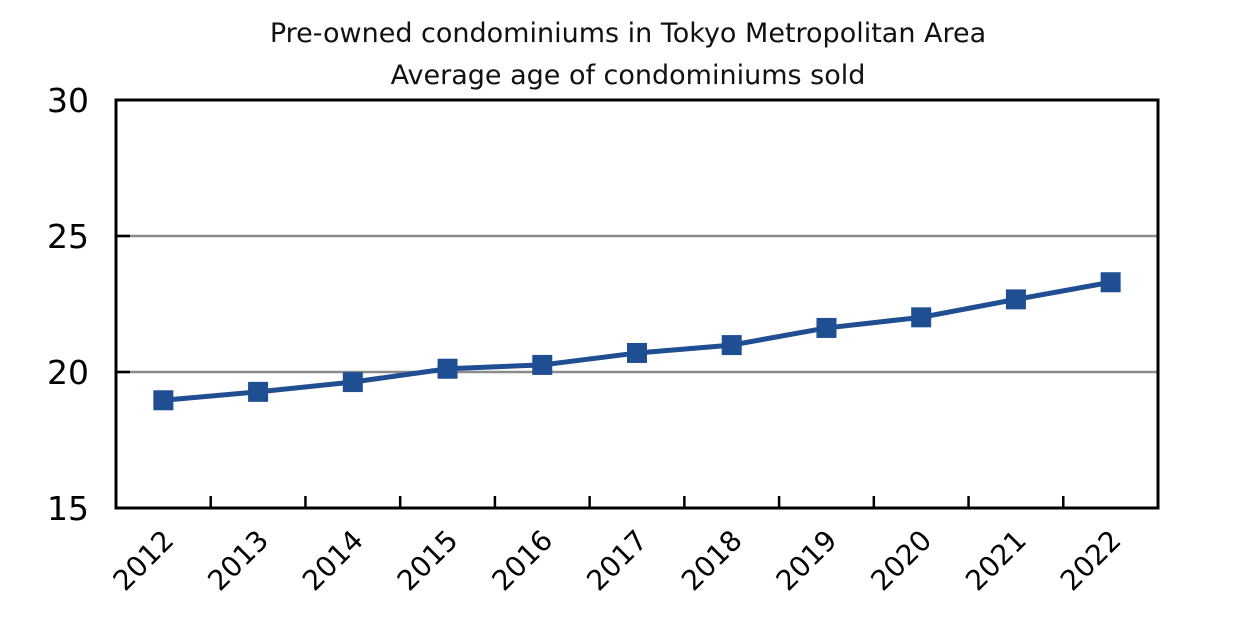 The height and width of the screenshot is (638, 1255). I want to click on y-tick-label: 30, so click(68, 100).